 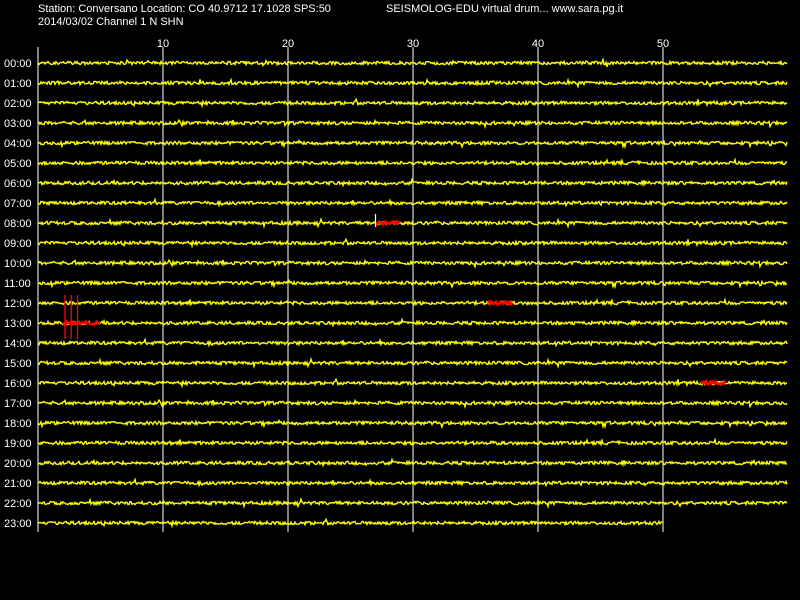 I want to click on hour-label: 20:00, so click(x=18, y=464).